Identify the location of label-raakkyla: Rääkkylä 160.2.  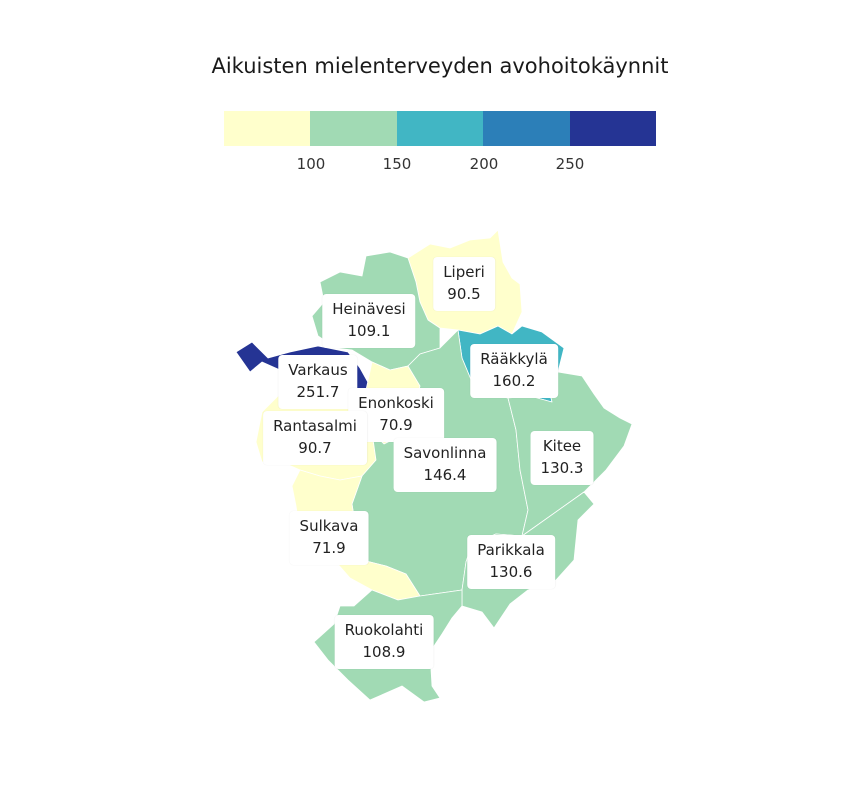
(514, 371).